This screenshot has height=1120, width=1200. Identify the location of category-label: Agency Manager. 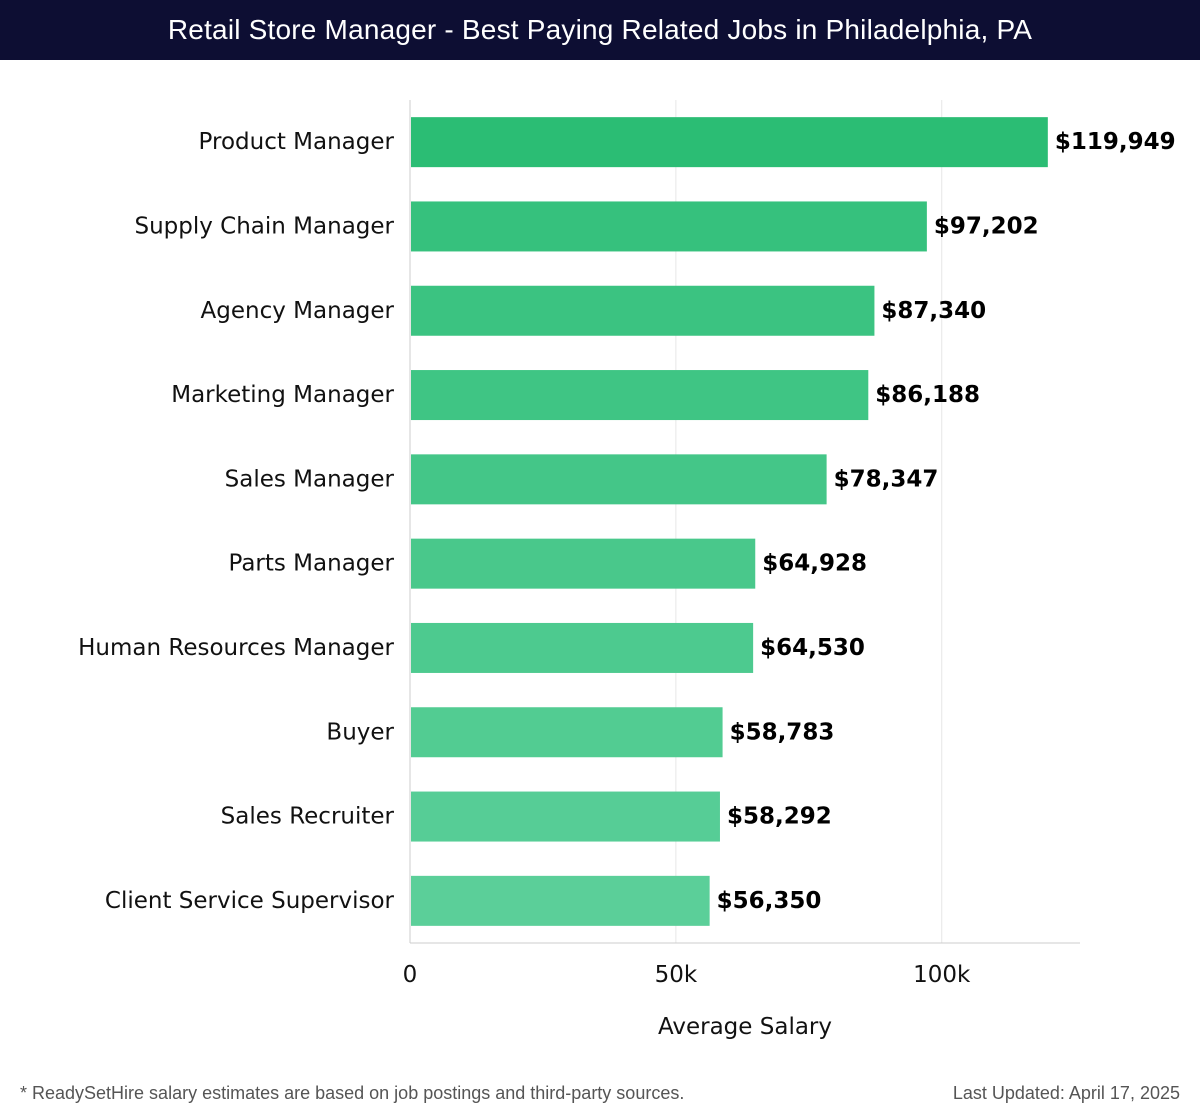
(298, 311).